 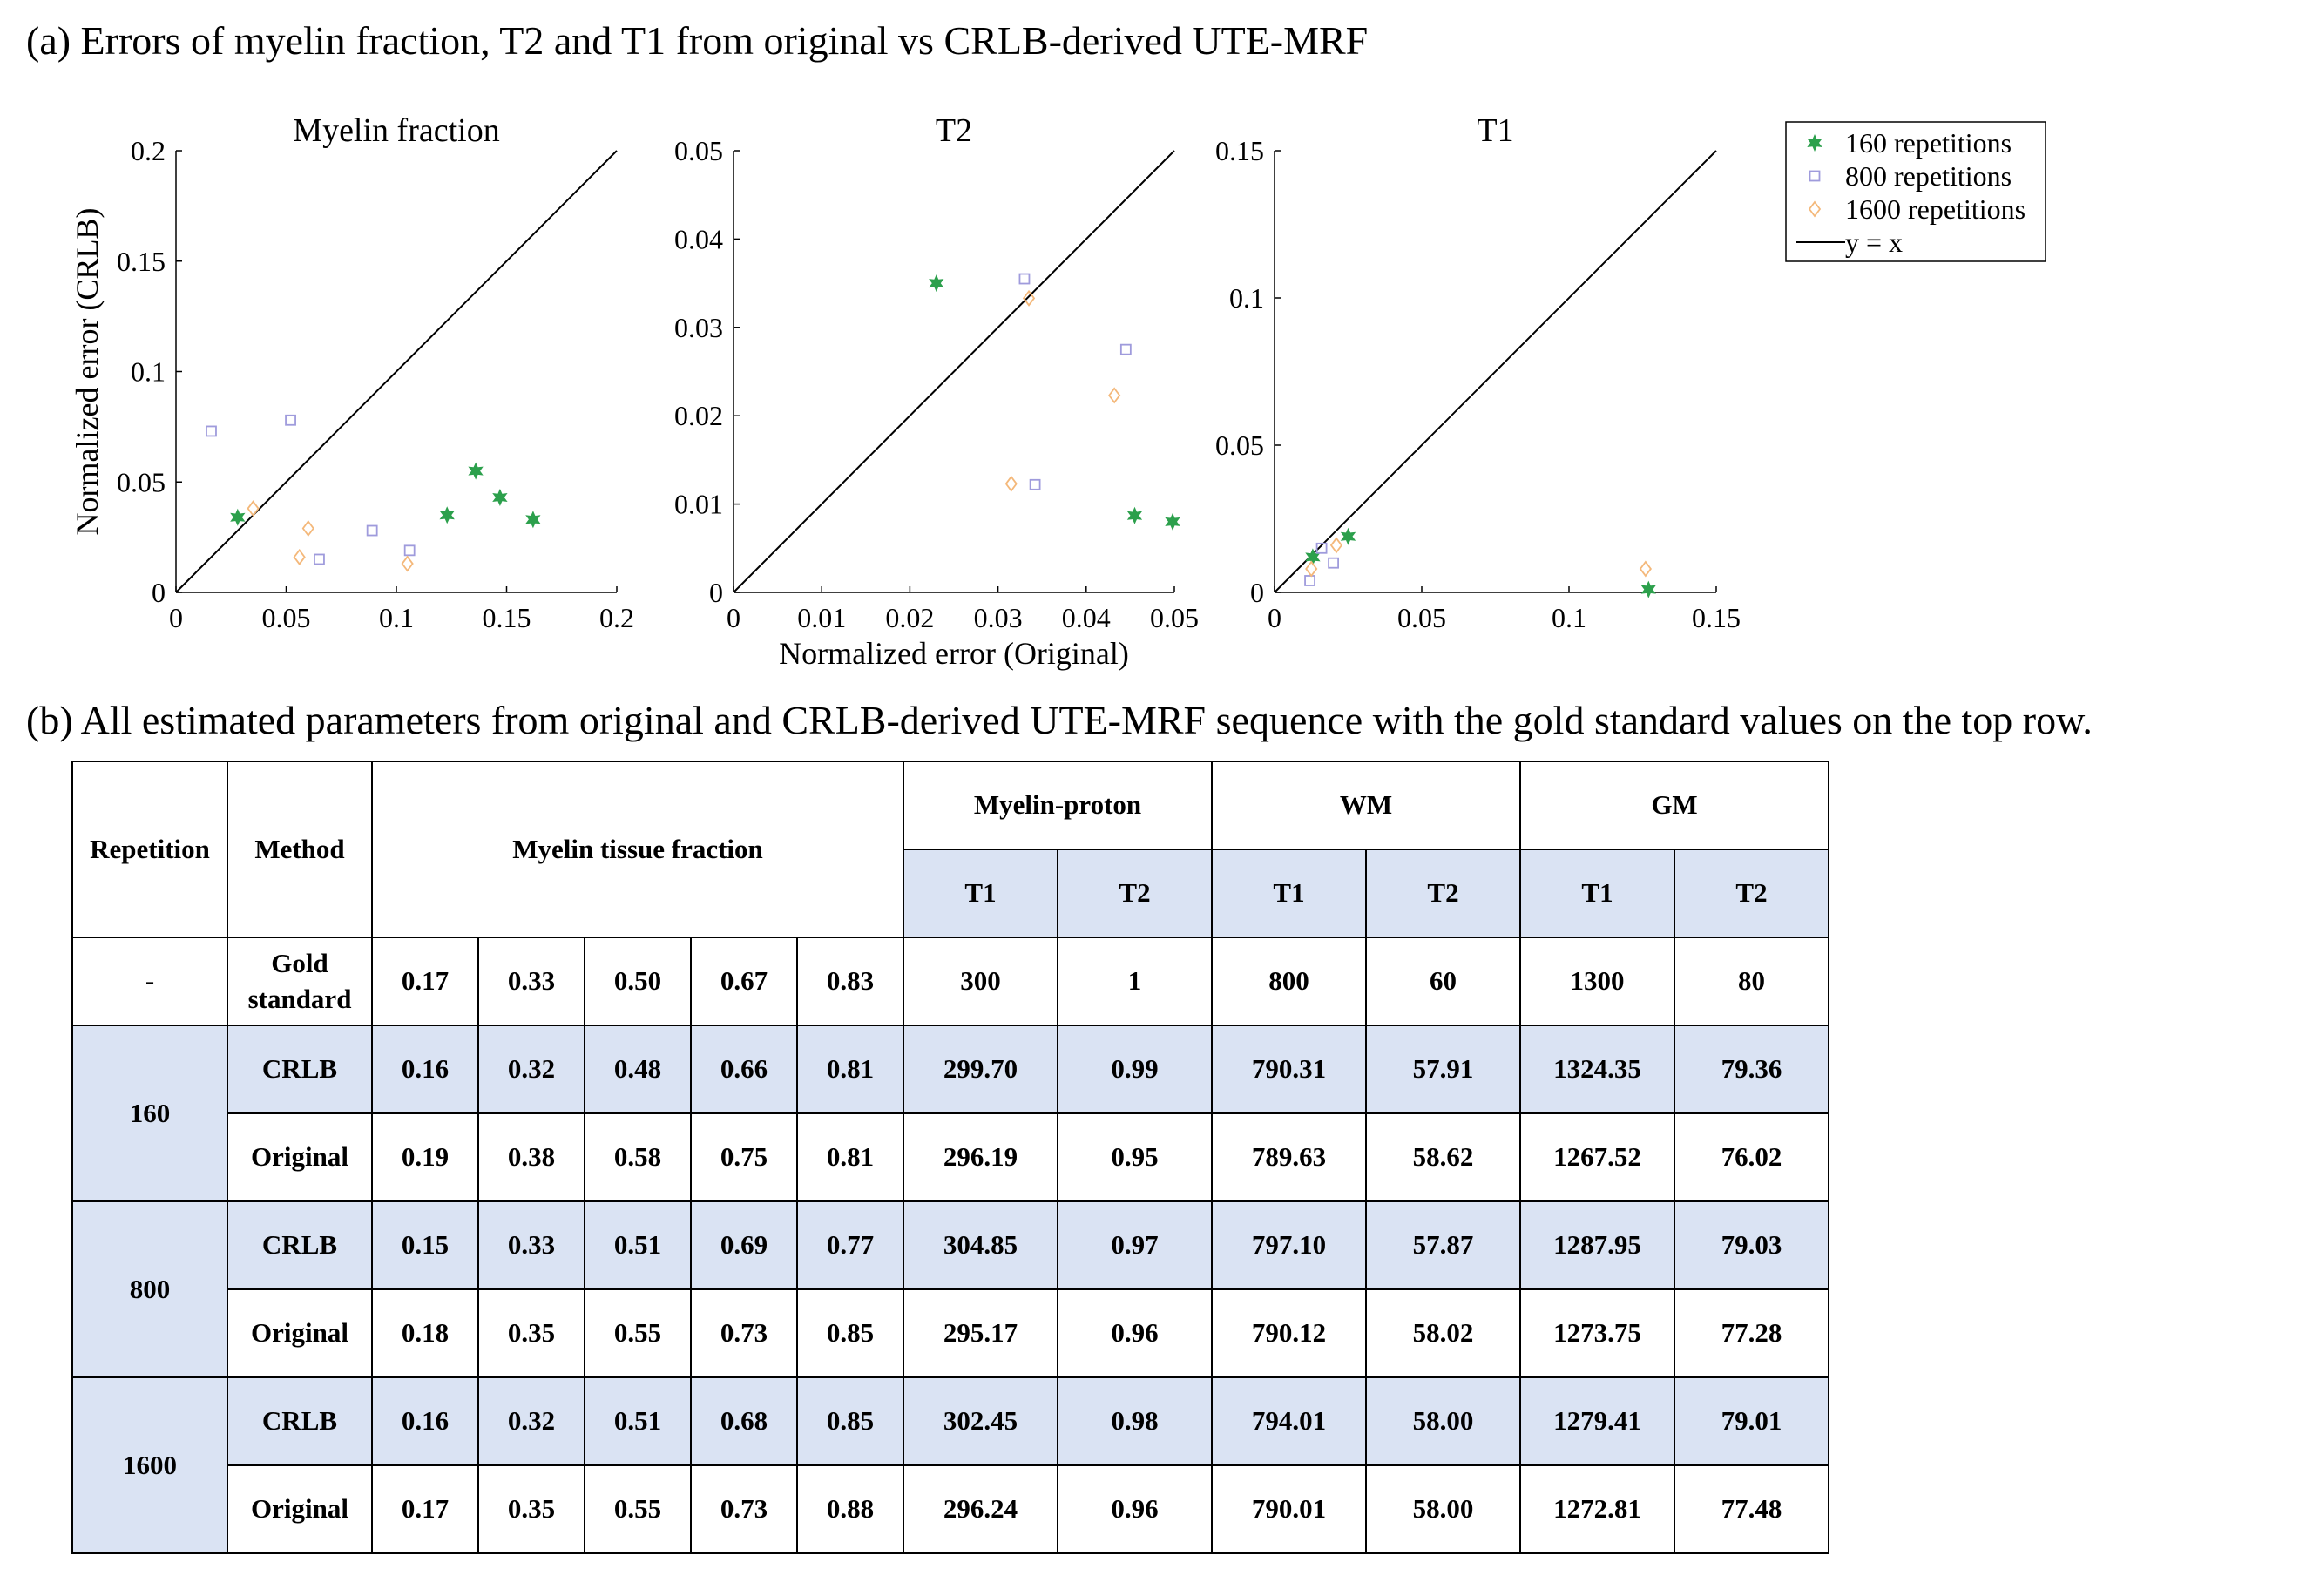 What do you see at coordinates (1874, 242) in the screenshot?
I see `legend-label: y = x` at bounding box center [1874, 242].